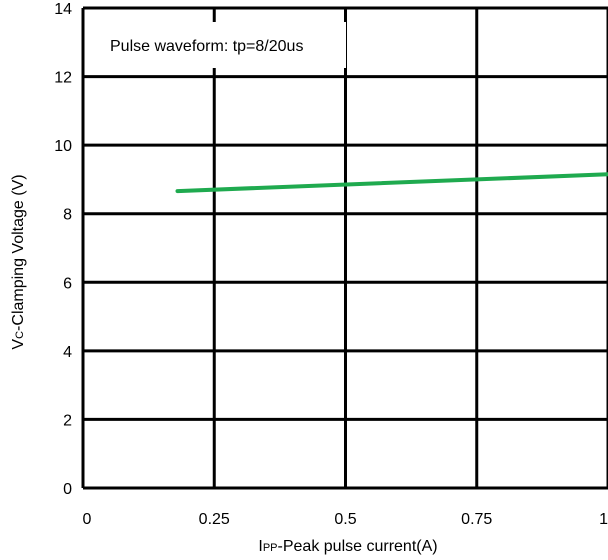  Describe the element at coordinates (67, 215) in the screenshot. I see `y-tick-label-8: 8` at that location.